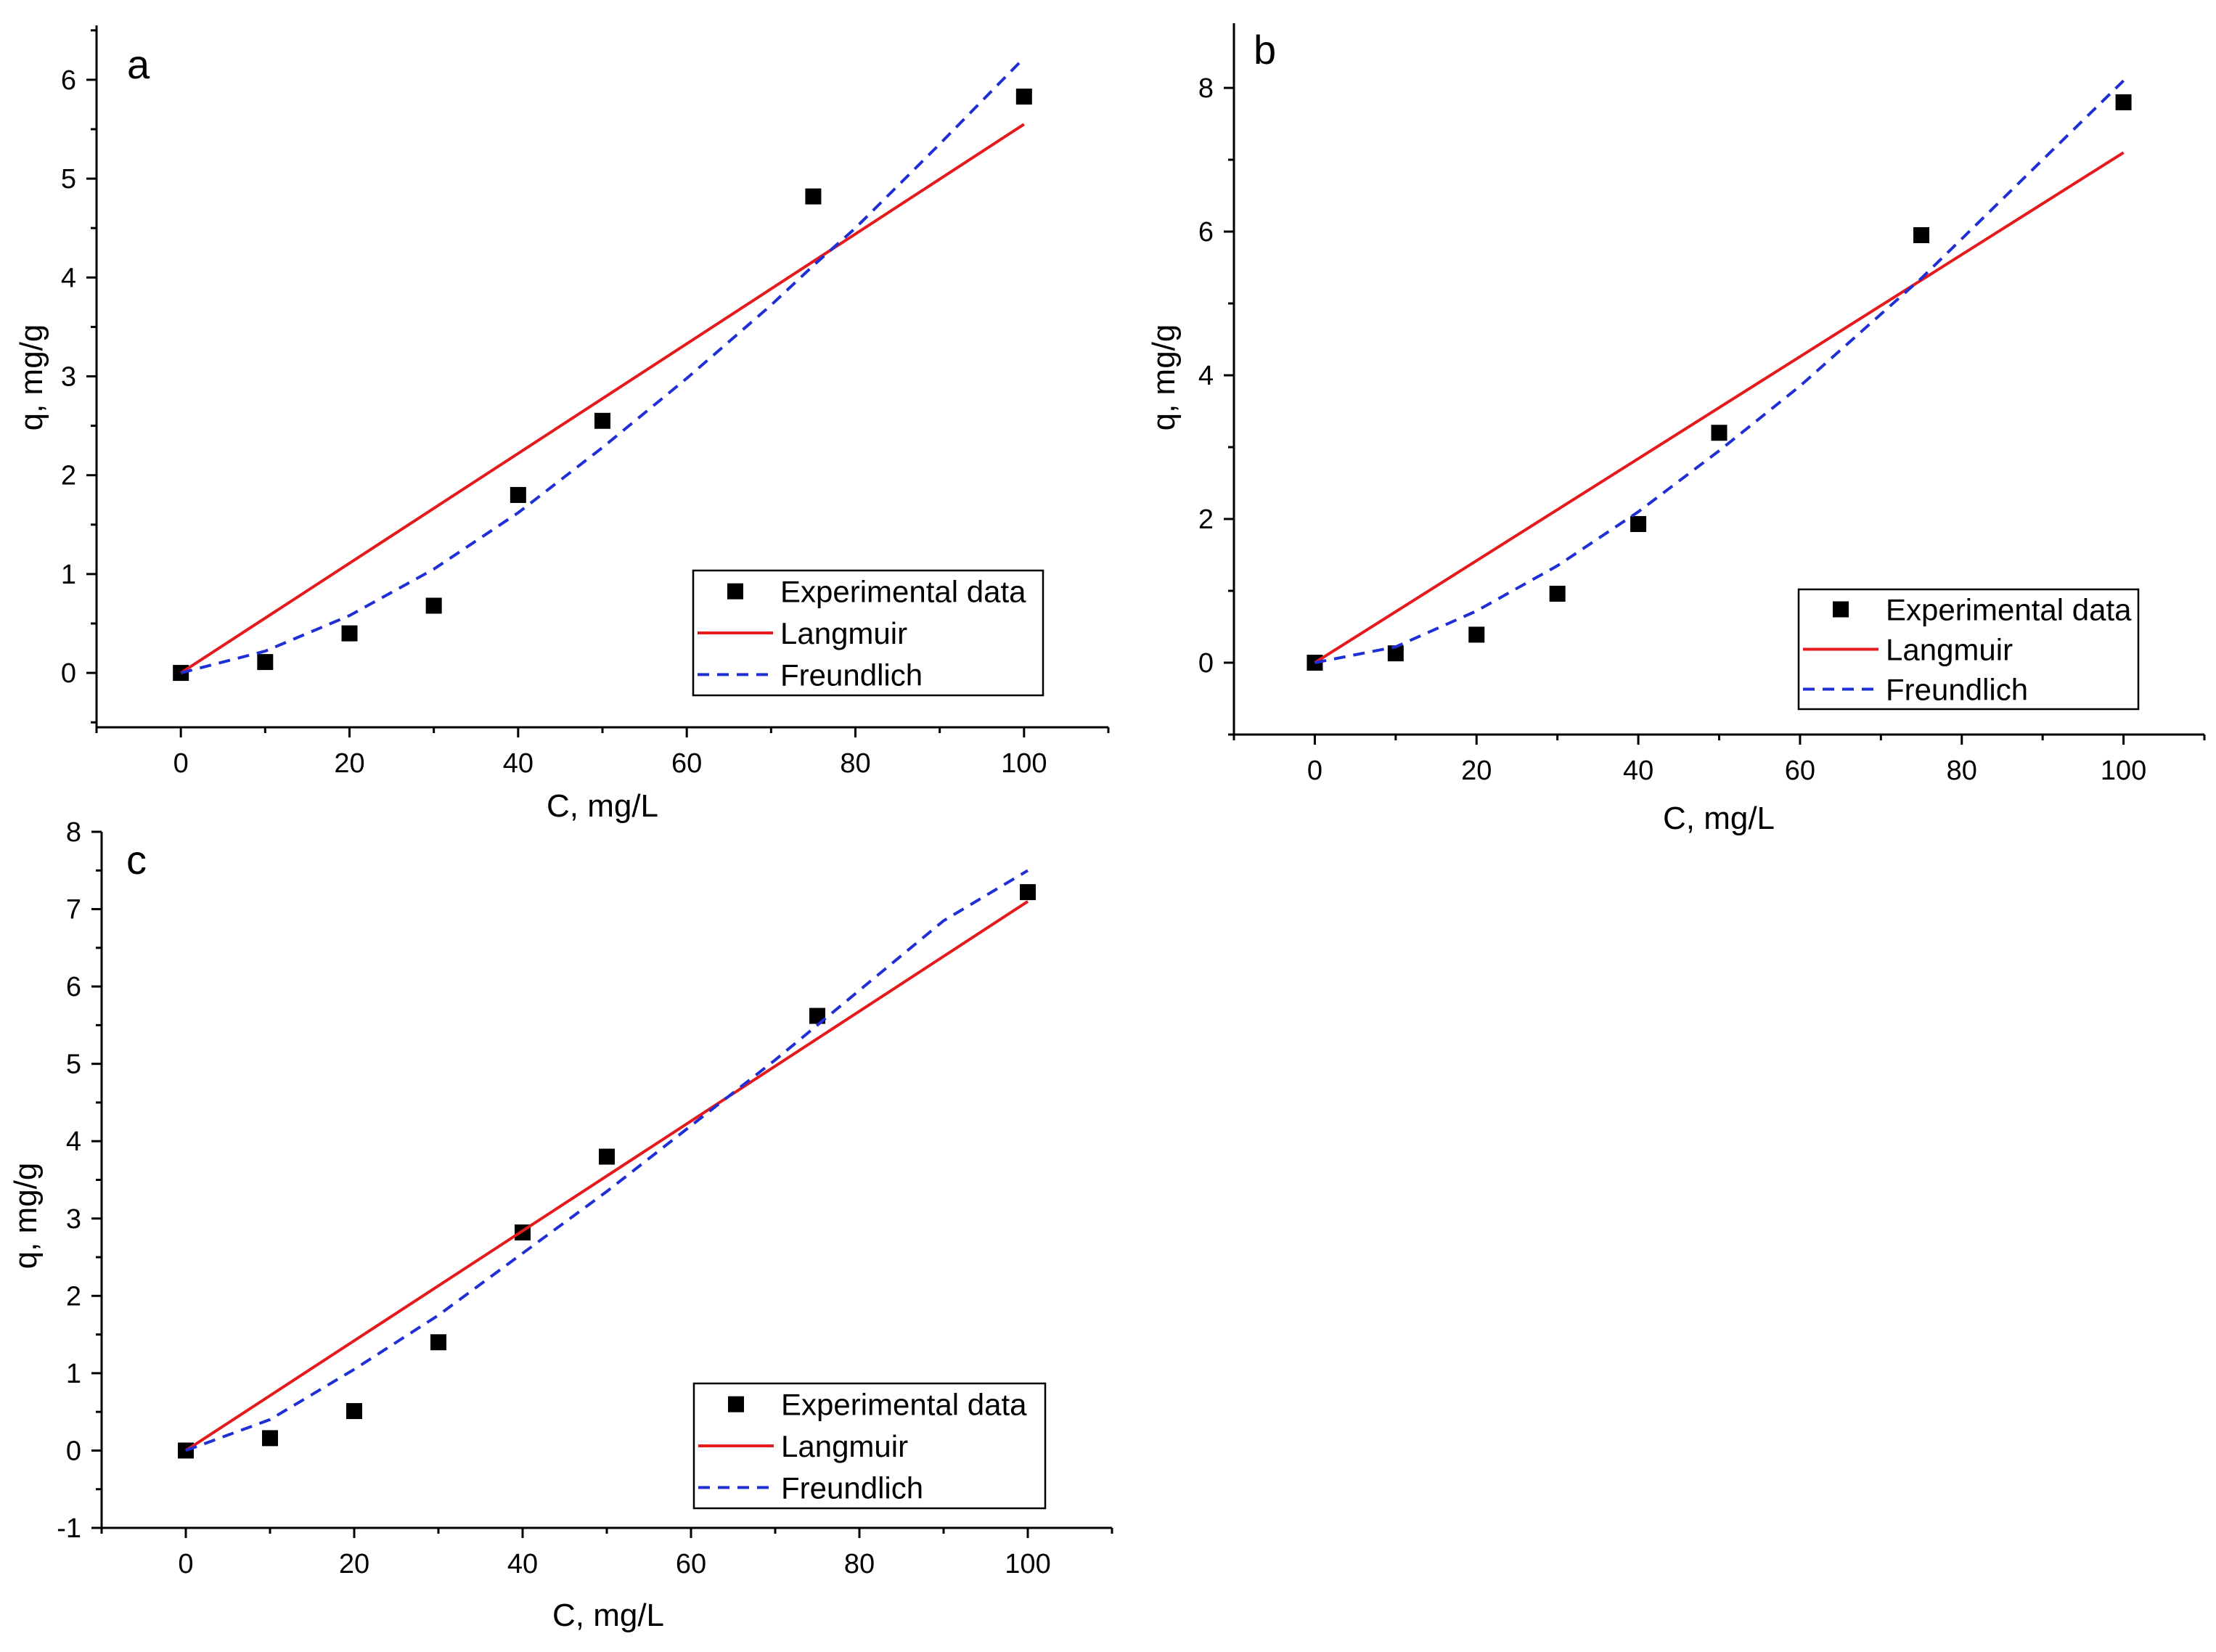 This screenshot has height=1652, width=2216. What do you see at coordinates (1265, 50) in the screenshot?
I see `panel-label: b` at bounding box center [1265, 50].